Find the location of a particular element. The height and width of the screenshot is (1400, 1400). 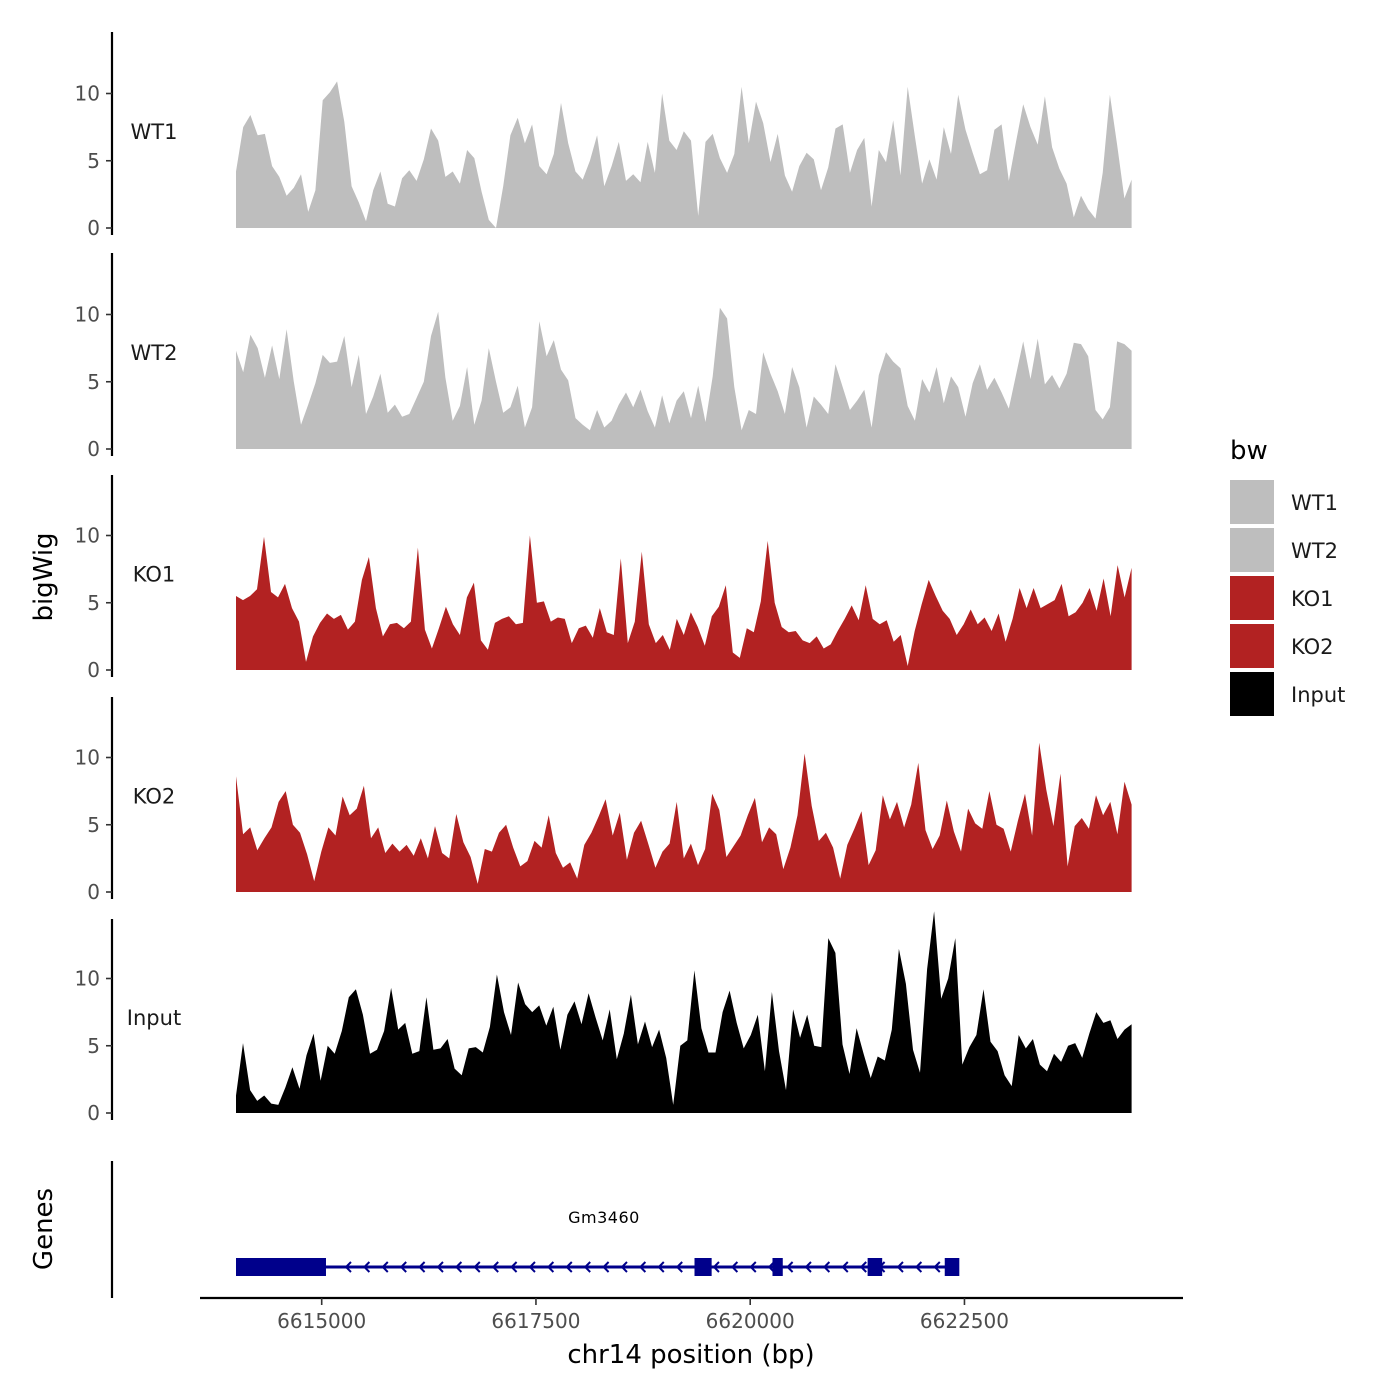

legend-label-wt2: WT2 is located at coordinates (1314, 551).